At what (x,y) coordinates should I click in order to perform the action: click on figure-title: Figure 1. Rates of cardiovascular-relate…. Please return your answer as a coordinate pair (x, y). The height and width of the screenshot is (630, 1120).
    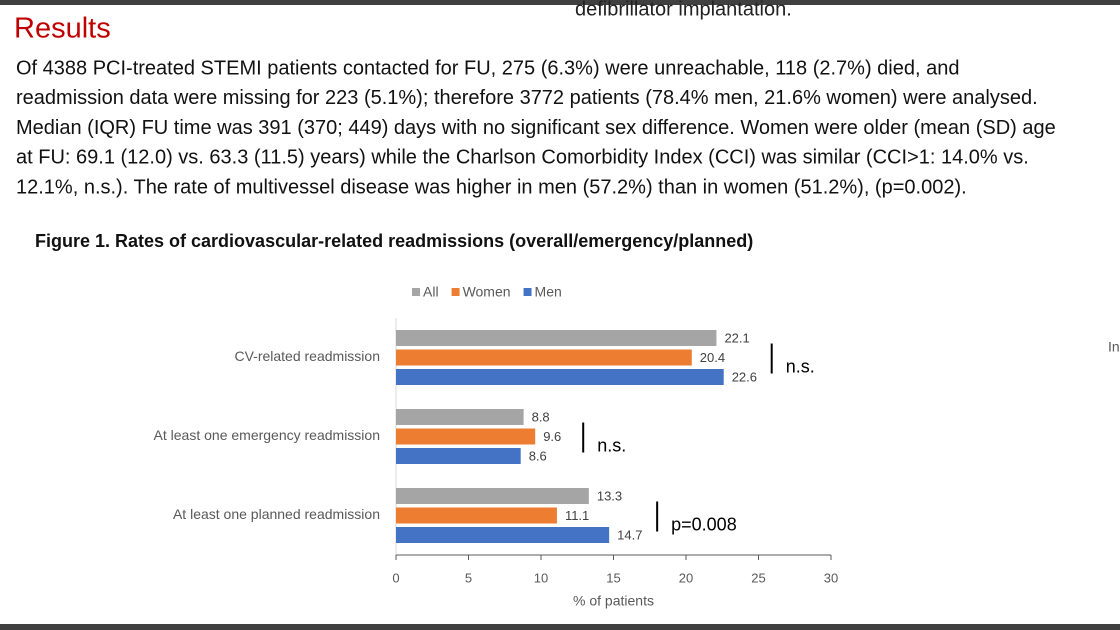
    Looking at the image, I should click on (394, 241).